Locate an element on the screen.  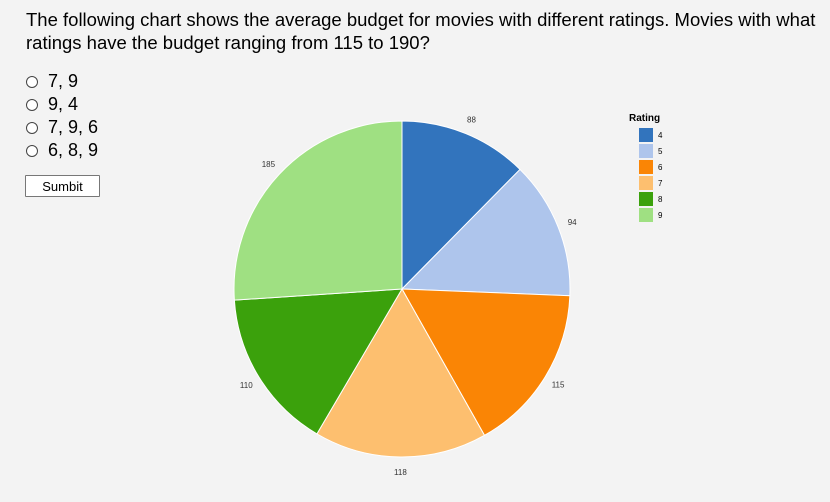
option-2: 9, 4 is located at coordinates (62, 104).